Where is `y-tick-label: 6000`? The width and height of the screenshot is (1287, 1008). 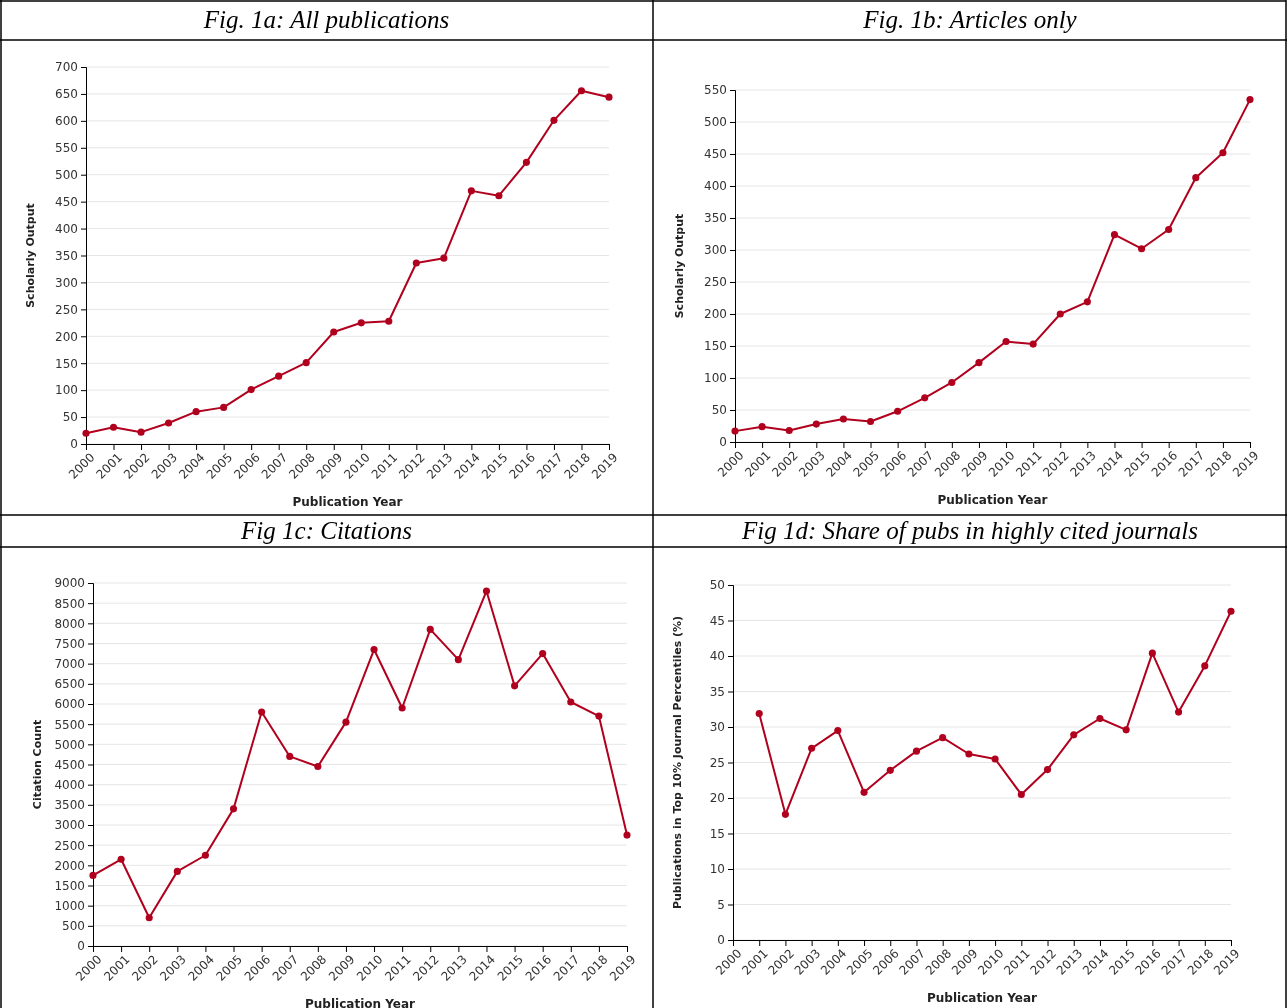 y-tick-label: 6000 is located at coordinates (69, 704).